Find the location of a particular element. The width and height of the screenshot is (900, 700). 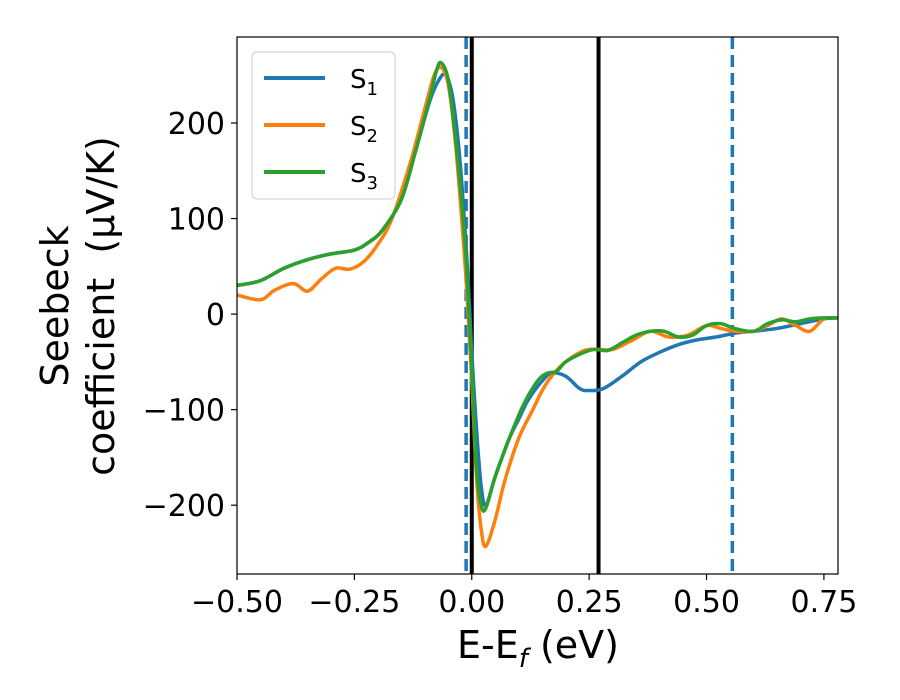

legend-label-s2: S2 is located at coordinates (364, 129).